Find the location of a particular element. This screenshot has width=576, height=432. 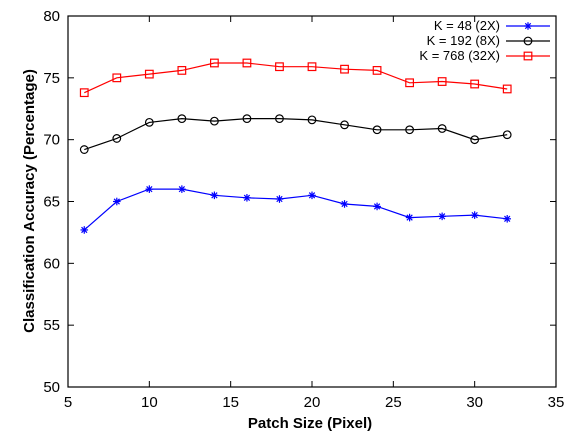

x-tick-label: 20 is located at coordinates (312, 402).